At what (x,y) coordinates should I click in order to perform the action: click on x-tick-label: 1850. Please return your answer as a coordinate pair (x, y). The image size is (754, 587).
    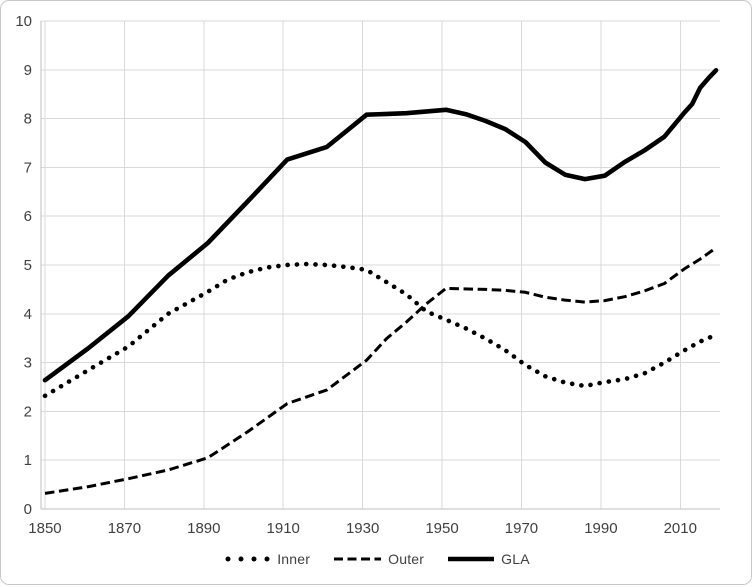
    Looking at the image, I should click on (44, 528).